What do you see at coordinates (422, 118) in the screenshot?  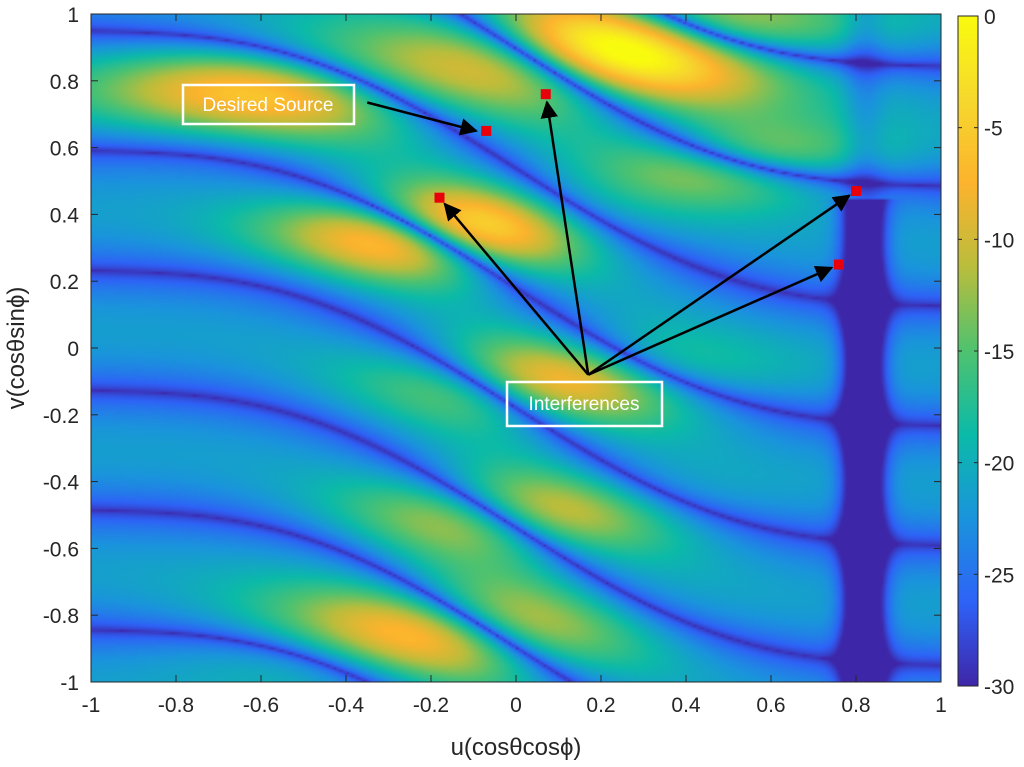 I see `desired-source-arrow` at bounding box center [422, 118].